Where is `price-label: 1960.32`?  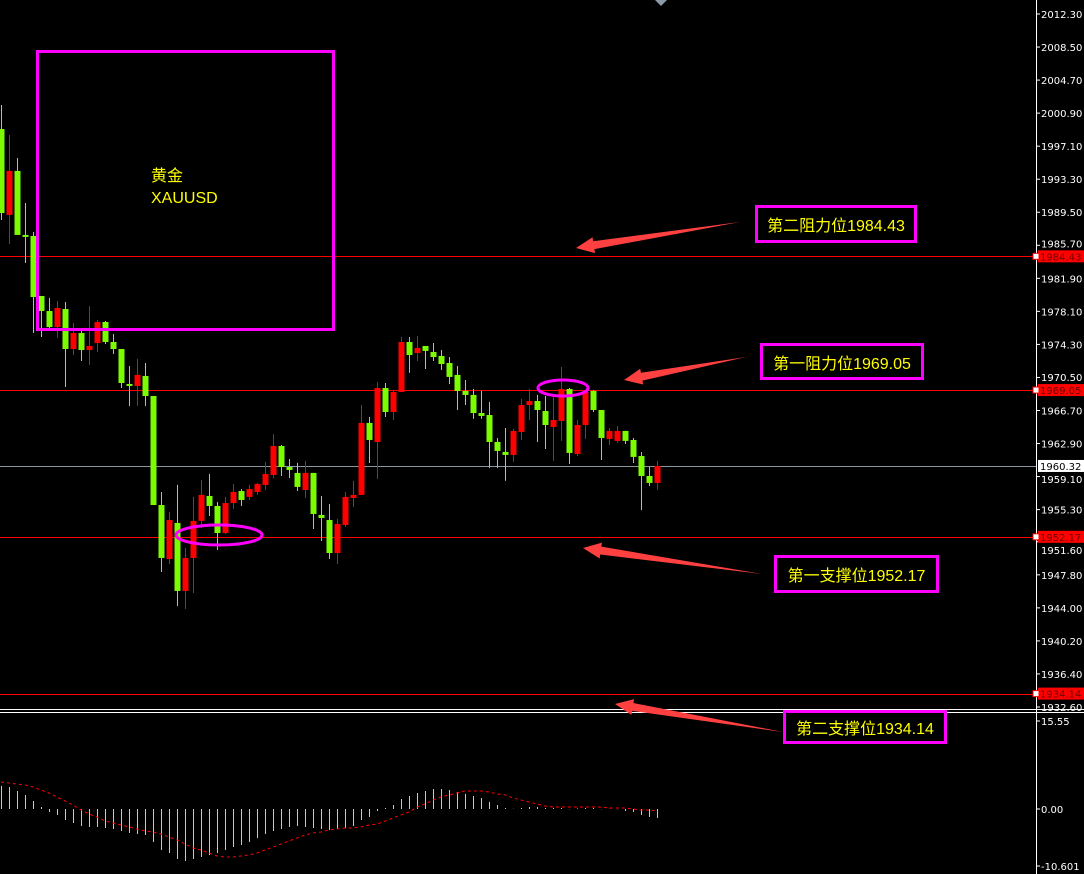
price-label: 1960.32 is located at coordinates (1060, 467).